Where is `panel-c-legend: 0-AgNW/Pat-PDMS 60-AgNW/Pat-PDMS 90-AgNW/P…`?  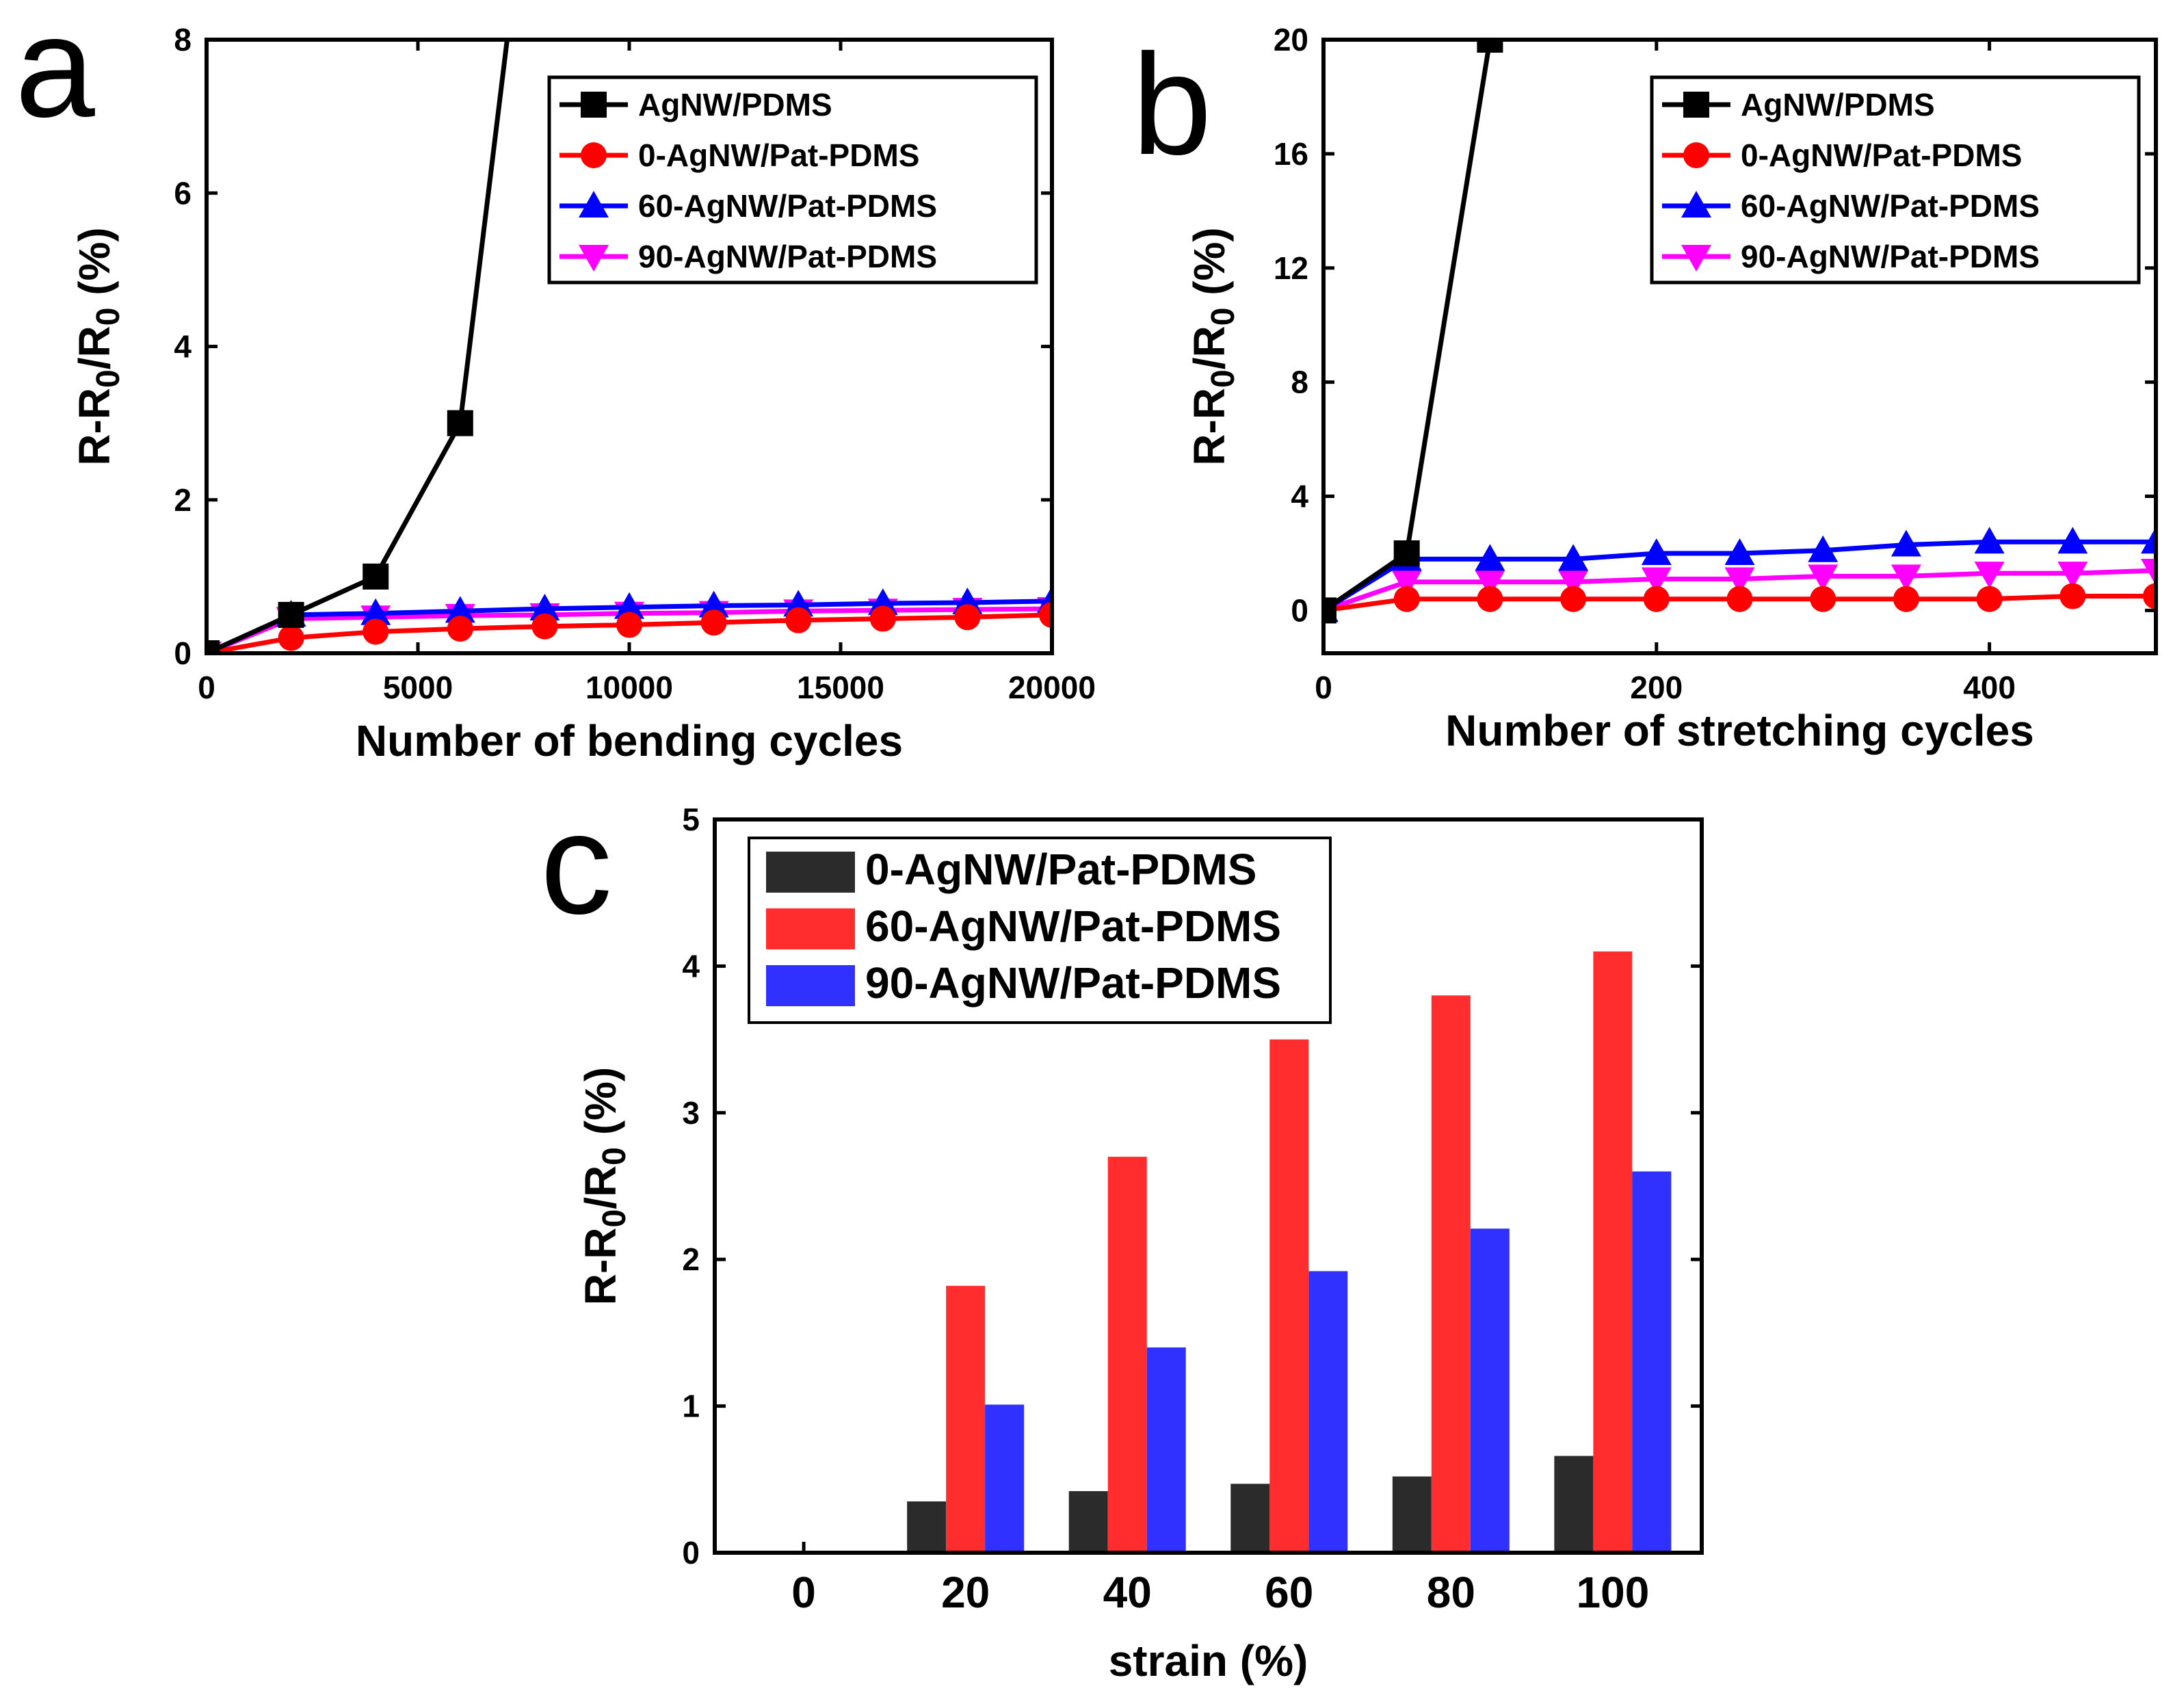
panel-c-legend: 0-AgNW/Pat-PDMS 60-AgNW/Pat-PDMS 90-AgNW/P… is located at coordinates (1040, 930).